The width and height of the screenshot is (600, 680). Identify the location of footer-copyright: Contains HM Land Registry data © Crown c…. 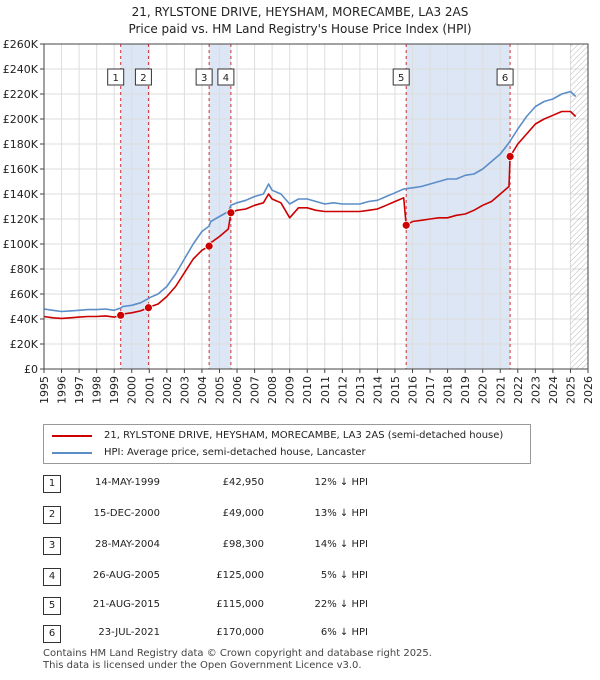
(237, 653).